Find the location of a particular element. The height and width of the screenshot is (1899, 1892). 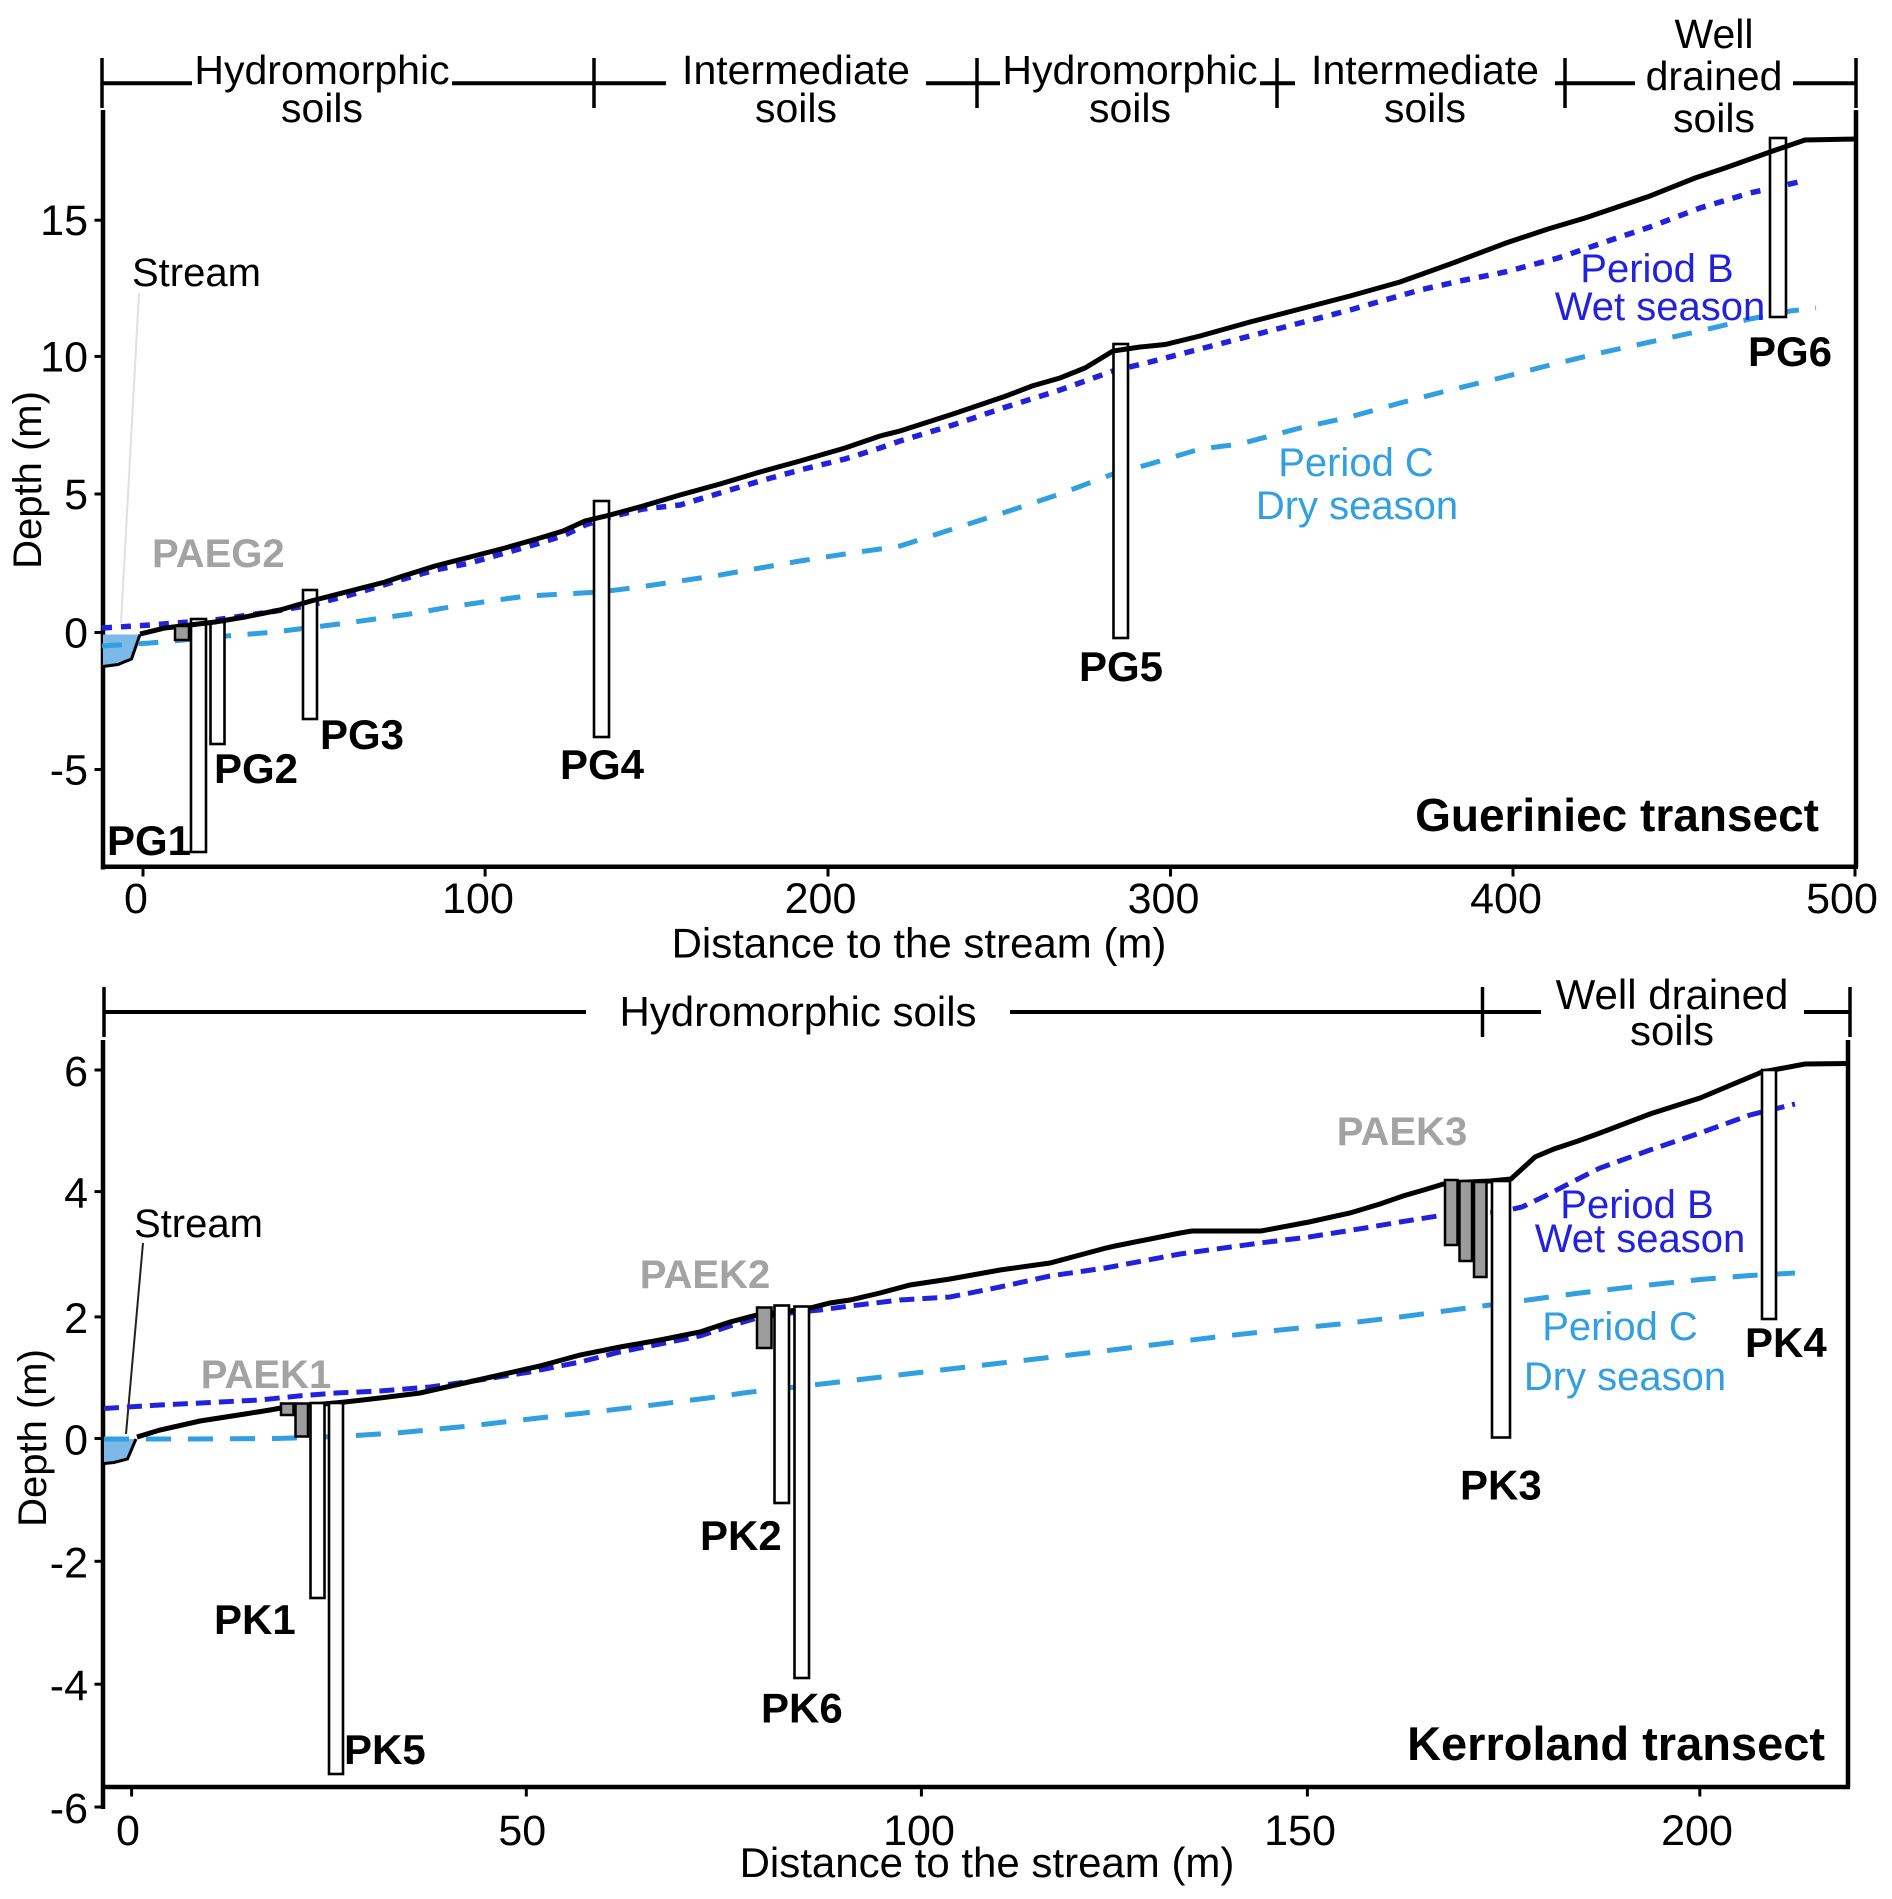

svg-text: PG3 is located at coordinates (362, 734).